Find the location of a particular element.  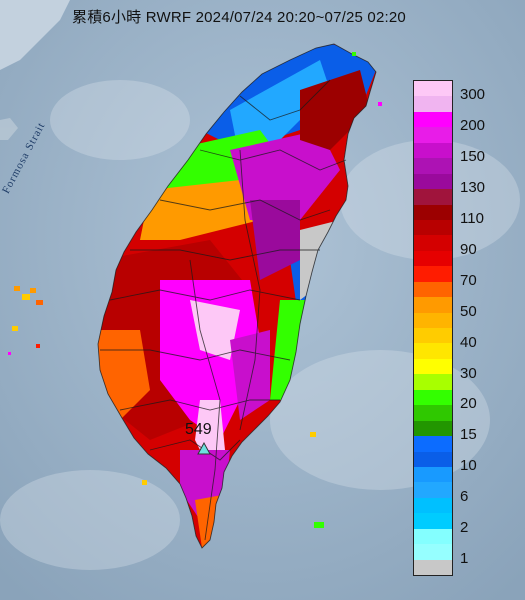

legend-label: 30 is located at coordinates (468, 373).